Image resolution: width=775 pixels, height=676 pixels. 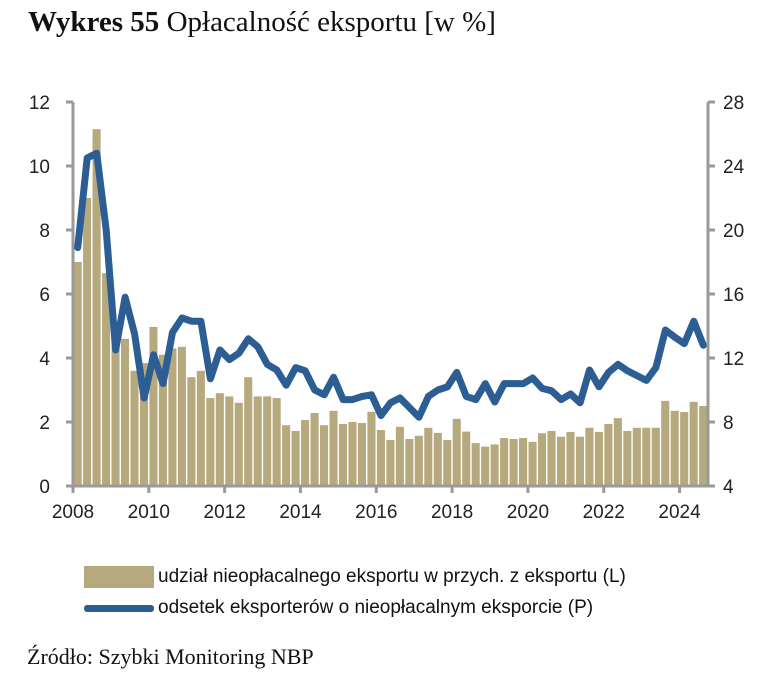 I want to click on left-tick-label: 8, so click(x=44, y=231).